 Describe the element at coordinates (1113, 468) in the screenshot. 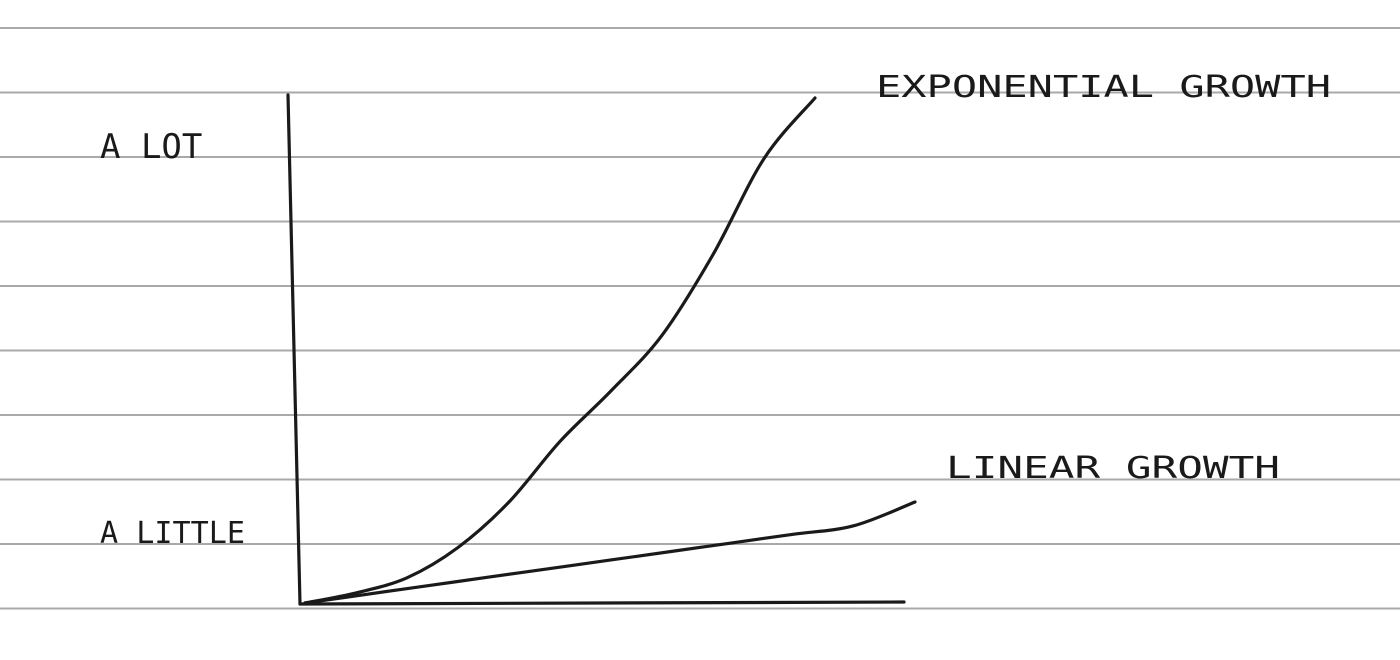

I see `series-label-linear-growth: LINEAR GROWTH` at that location.